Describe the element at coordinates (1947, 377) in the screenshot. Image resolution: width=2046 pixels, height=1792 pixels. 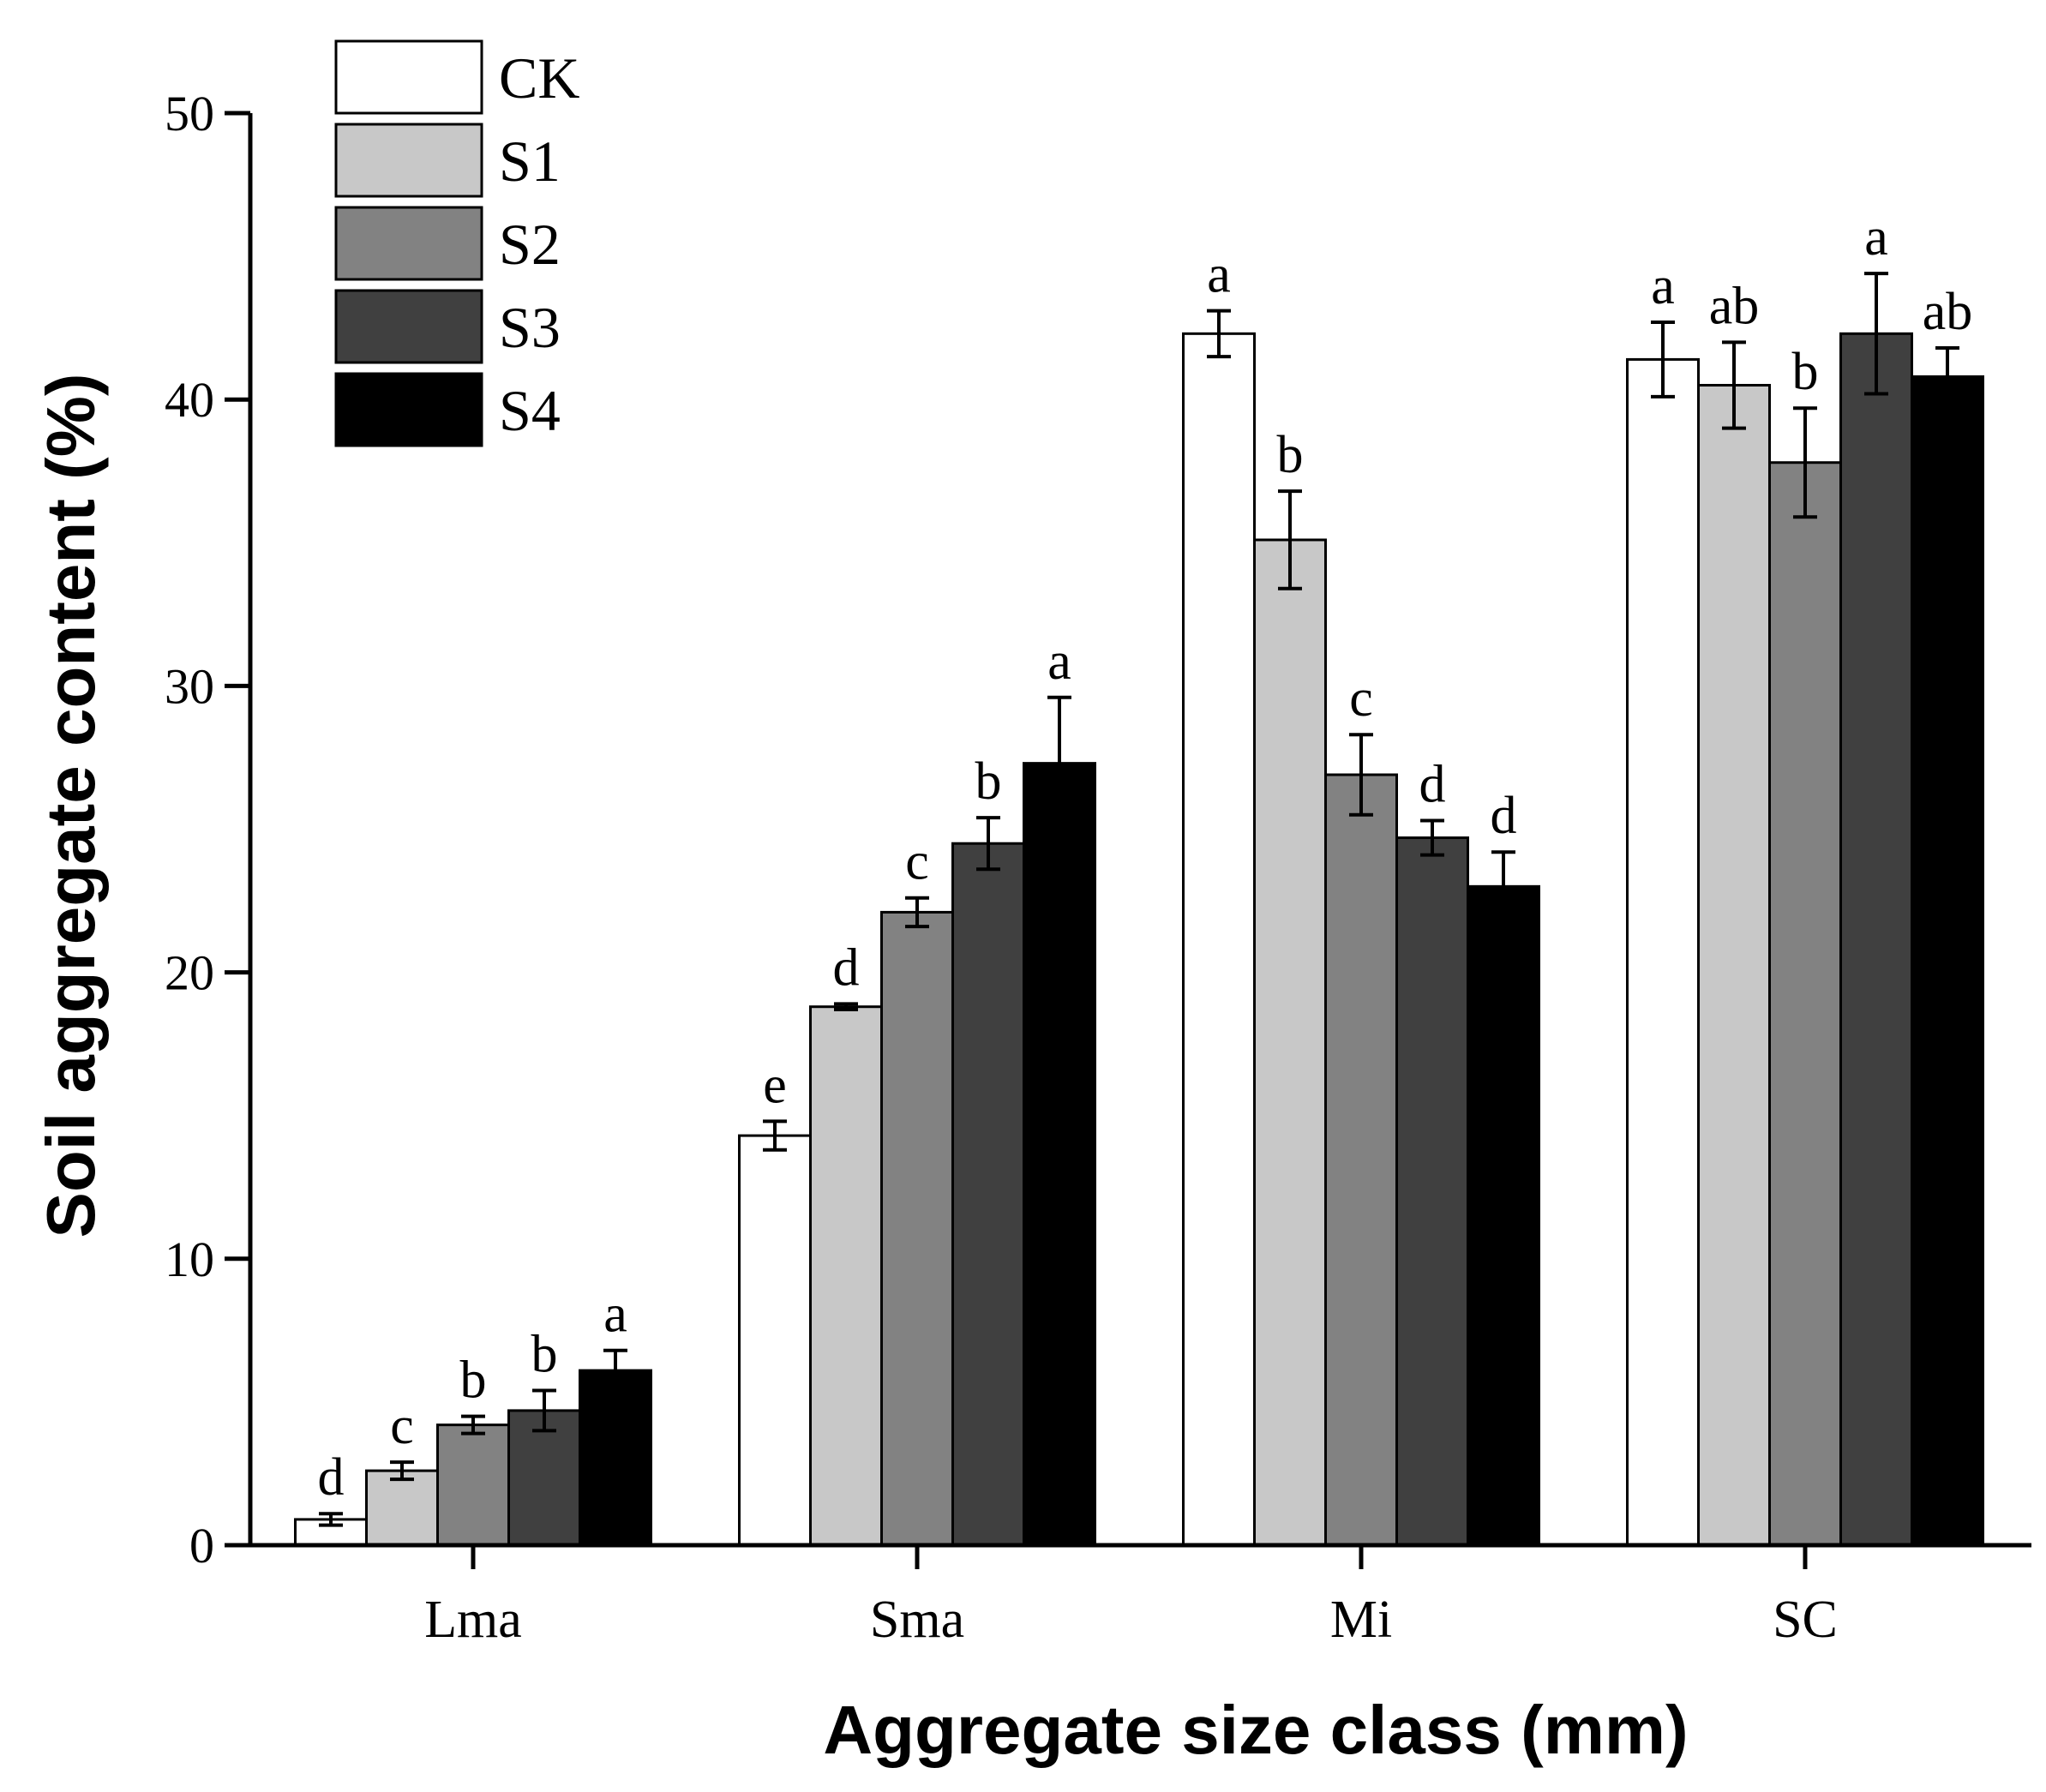
I see `error-bar-s4-sc` at that location.